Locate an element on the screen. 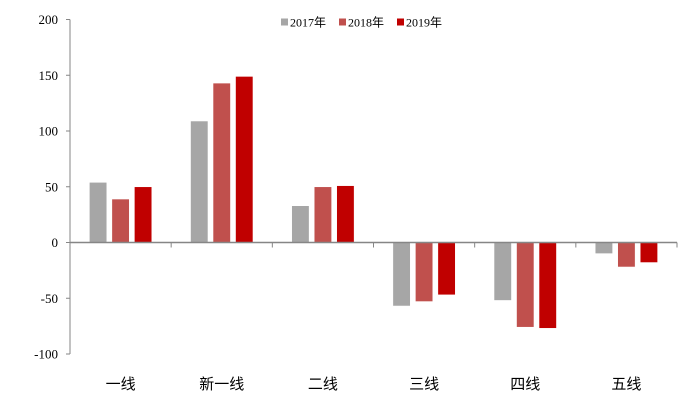 This screenshot has height=416, width=700. bar-2017年-一线 is located at coordinates (98, 212).